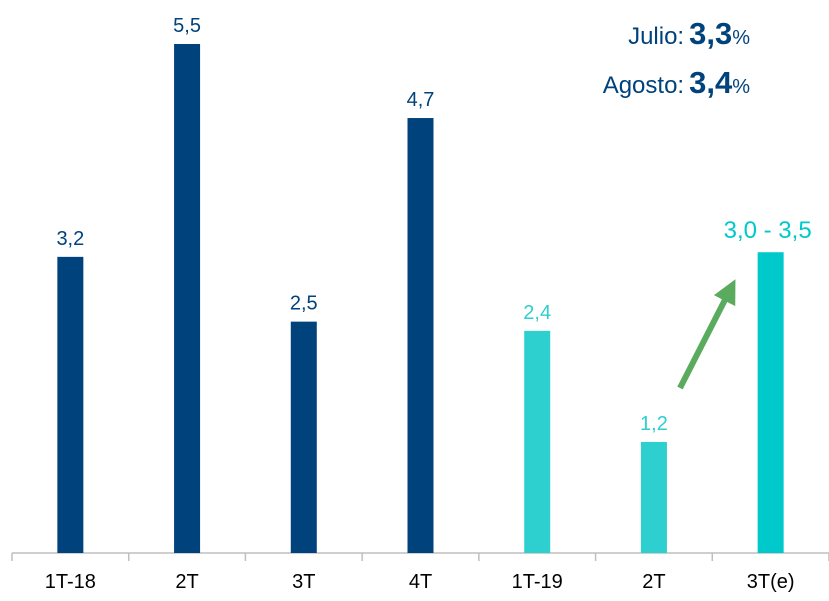 Image resolution: width=829 pixels, height=601 pixels. What do you see at coordinates (304, 304) in the screenshot?
I see `value-label: 2,5` at bounding box center [304, 304].